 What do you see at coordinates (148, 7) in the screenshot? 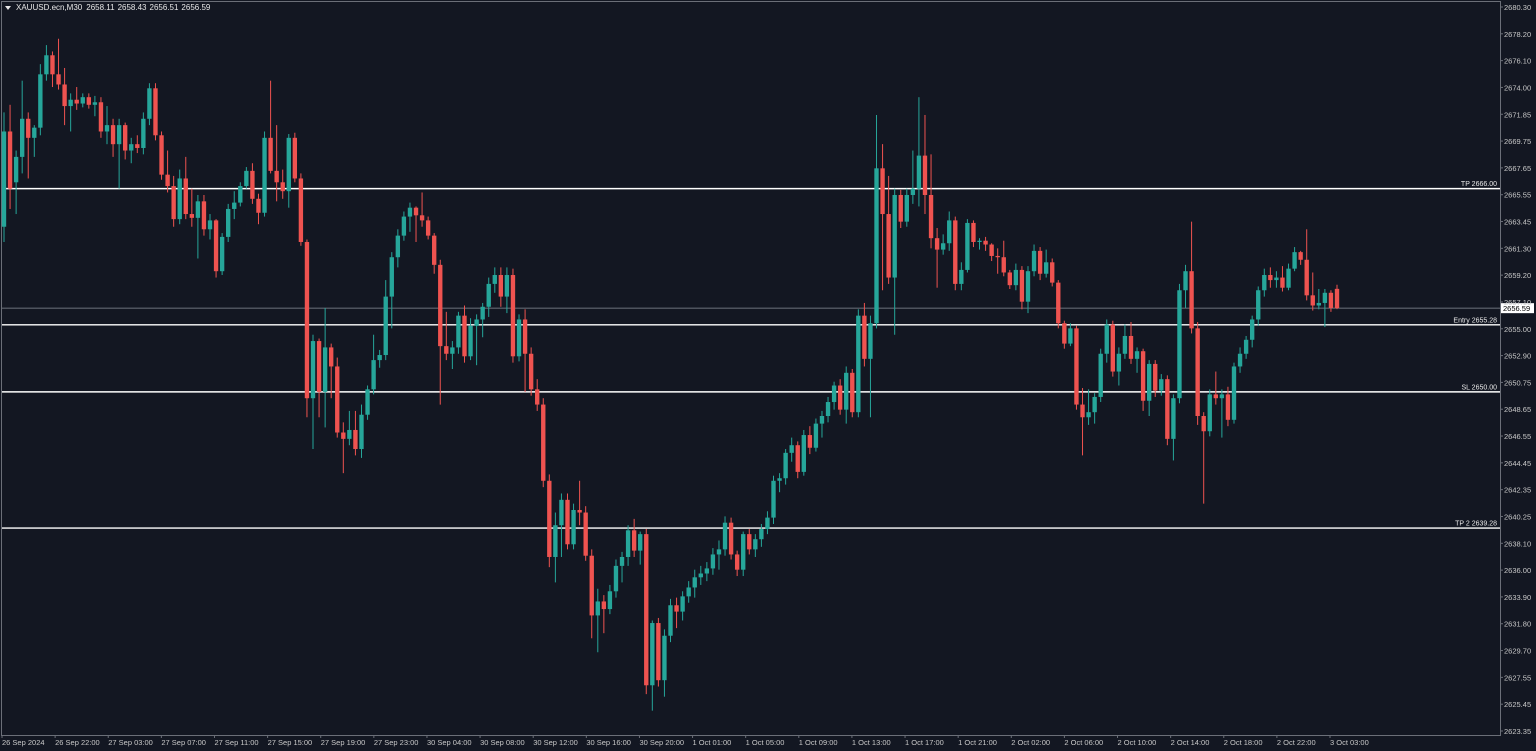
I see `ohlc-readout: 2658.11 2658.43 2656.51 2656.59` at bounding box center [148, 7].